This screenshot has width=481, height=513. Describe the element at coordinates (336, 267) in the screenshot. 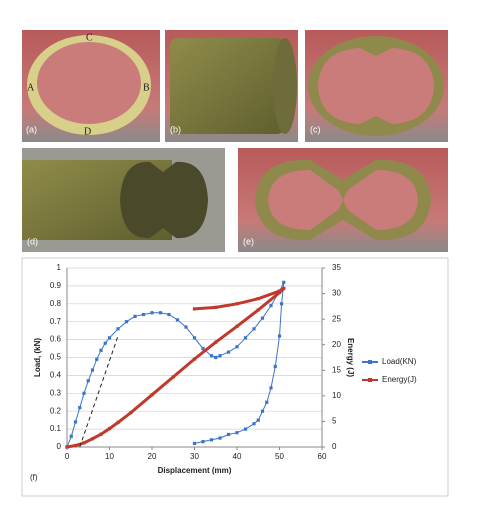

I see `y2-tick-label: 35` at that location.